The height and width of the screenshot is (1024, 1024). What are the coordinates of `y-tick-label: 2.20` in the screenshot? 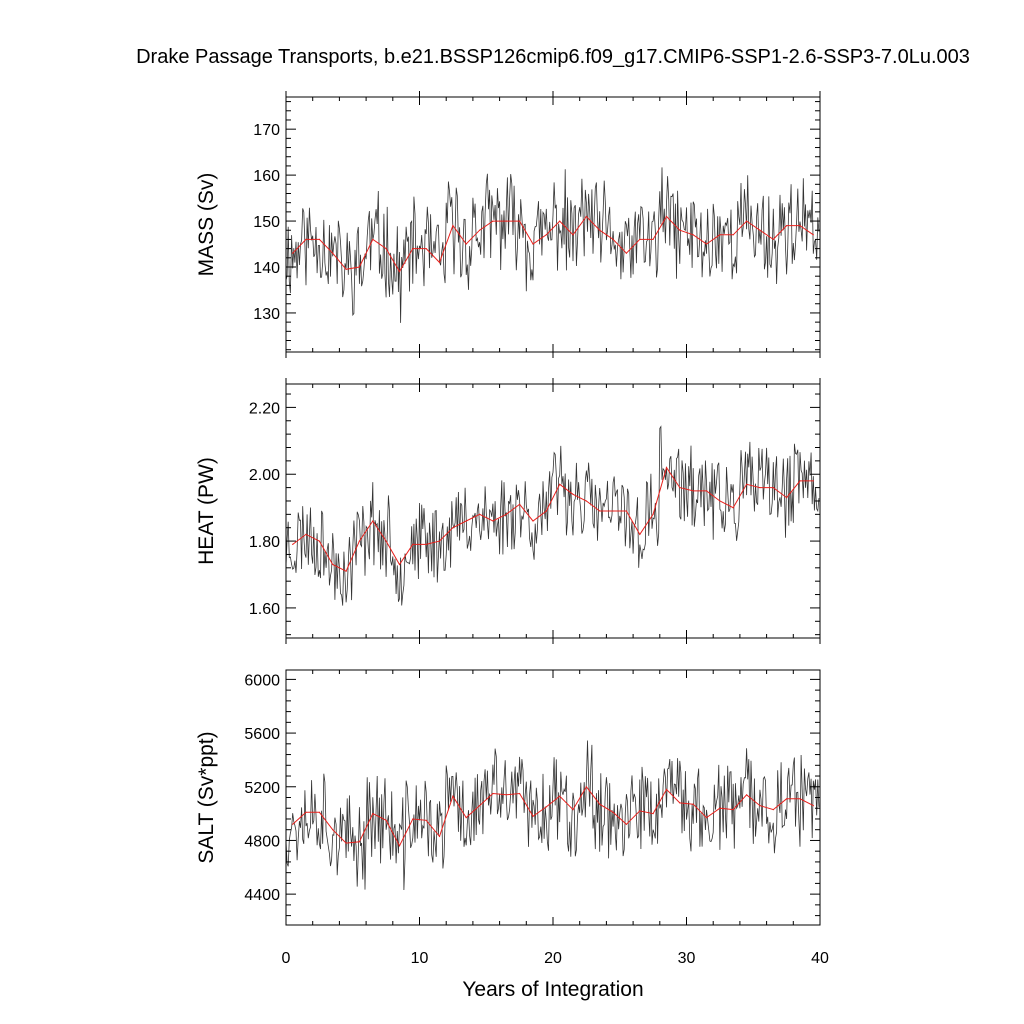 It's located at (264, 408).